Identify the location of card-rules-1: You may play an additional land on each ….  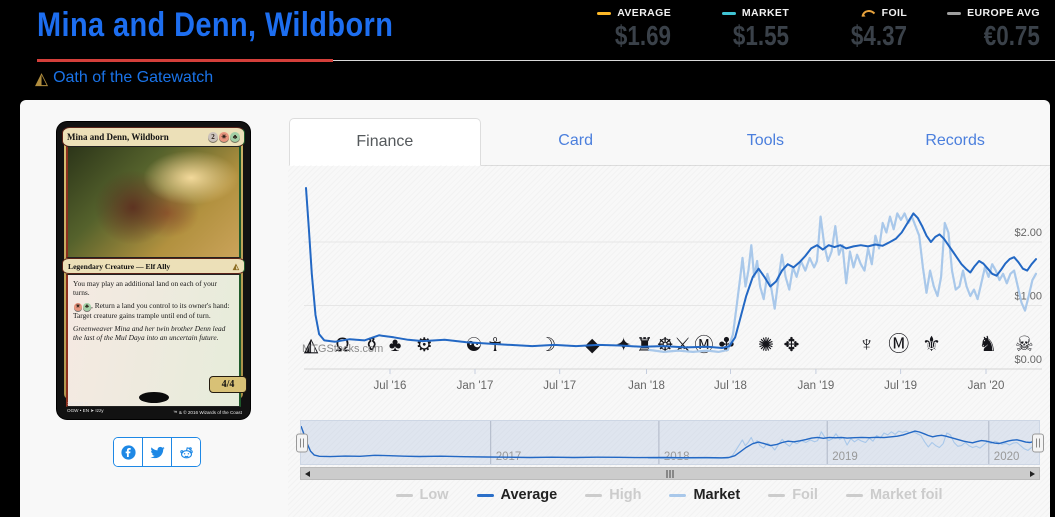
(145, 288).